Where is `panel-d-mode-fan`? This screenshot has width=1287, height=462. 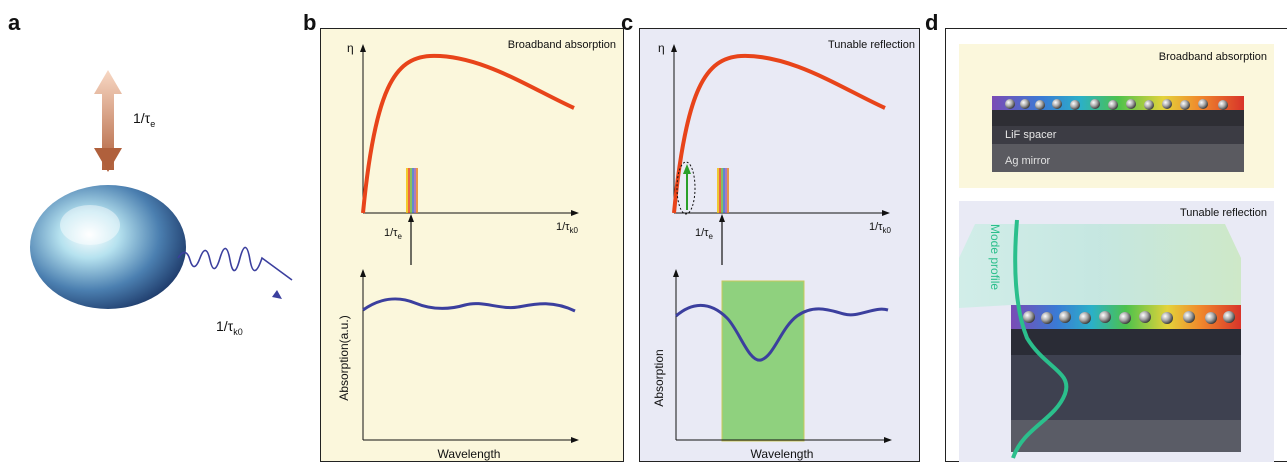 panel-d-mode-fan is located at coordinates (1100, 266).